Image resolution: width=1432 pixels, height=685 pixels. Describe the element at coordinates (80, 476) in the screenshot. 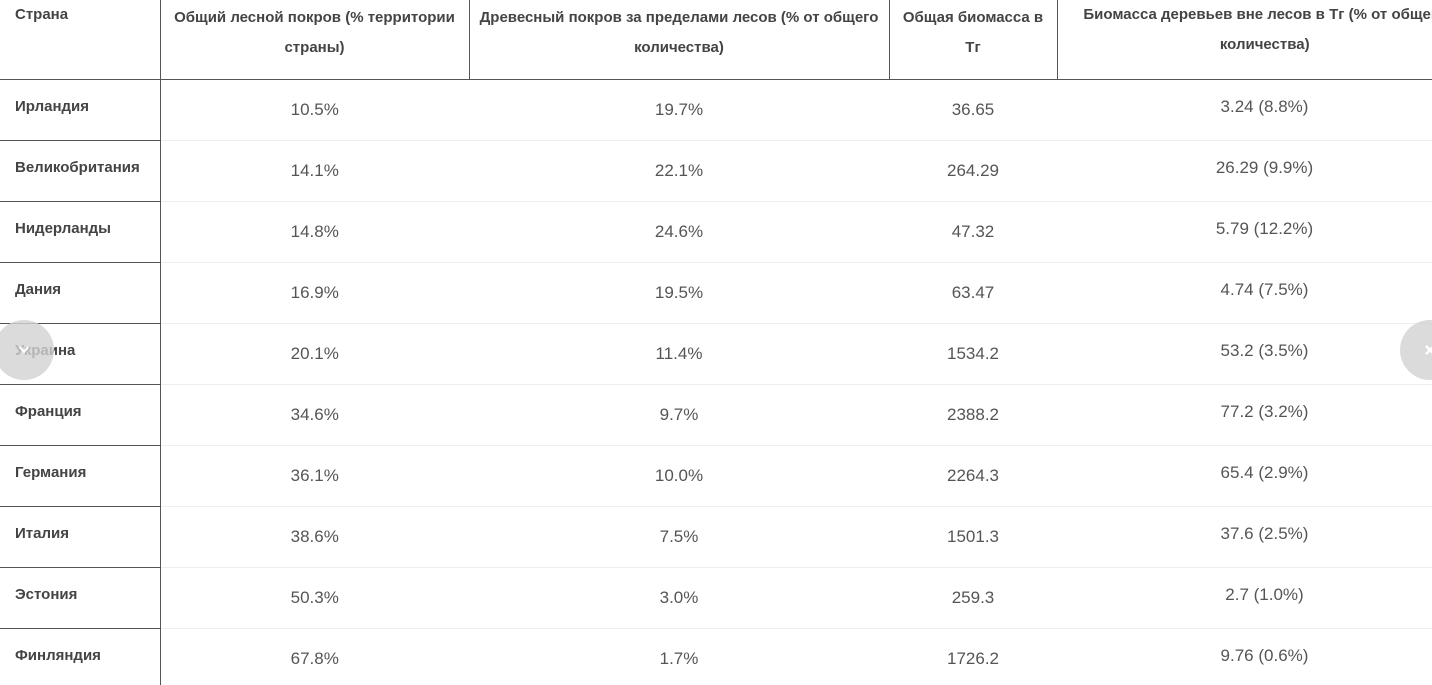

I see `cell-country: Германия` at that location.